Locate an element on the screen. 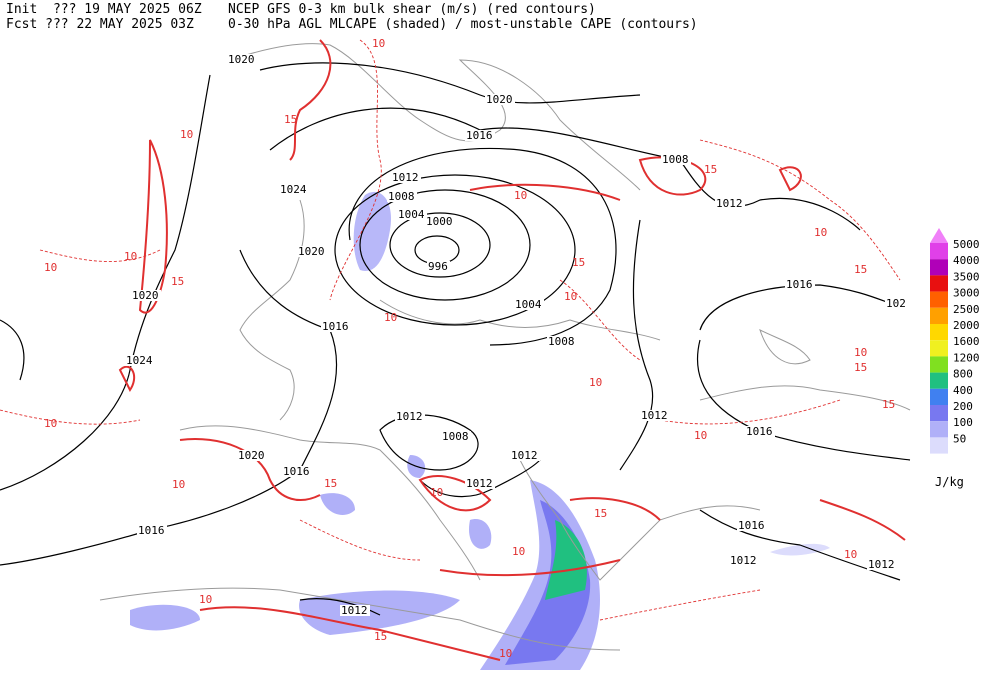 The width and height of the screenshot is (1000, 680). header-fcst: Fcst ??? 22 MAY 2025 03Z is located at coordinates (100, 24).